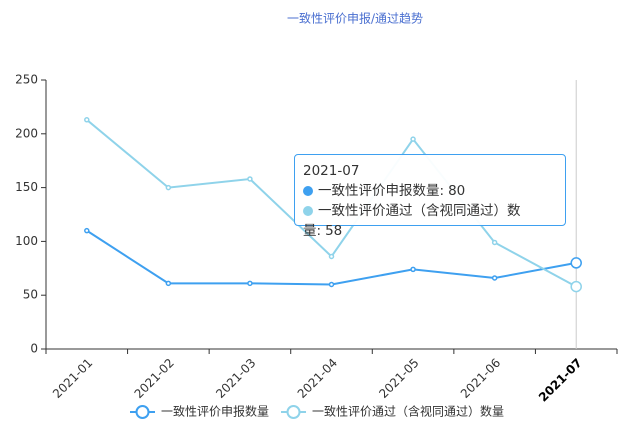 The width and height of the screenshot is (632, 433). What do you see at coordinates (215, 411) in the screenshot?
I see `legend-label: 一致性评价申报数量` at bounding box center [215, 411].